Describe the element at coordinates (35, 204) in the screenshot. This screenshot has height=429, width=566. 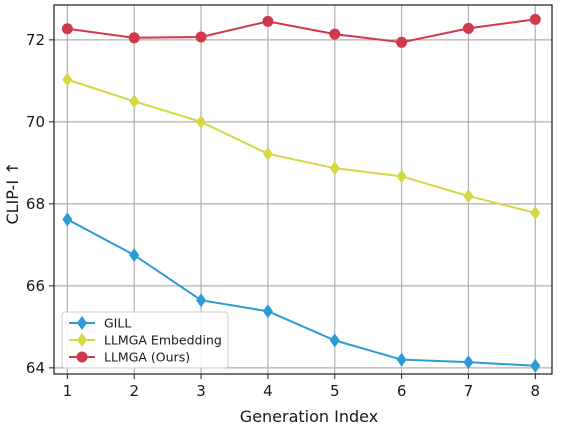
I see `y-tick-label: 68` at that location.